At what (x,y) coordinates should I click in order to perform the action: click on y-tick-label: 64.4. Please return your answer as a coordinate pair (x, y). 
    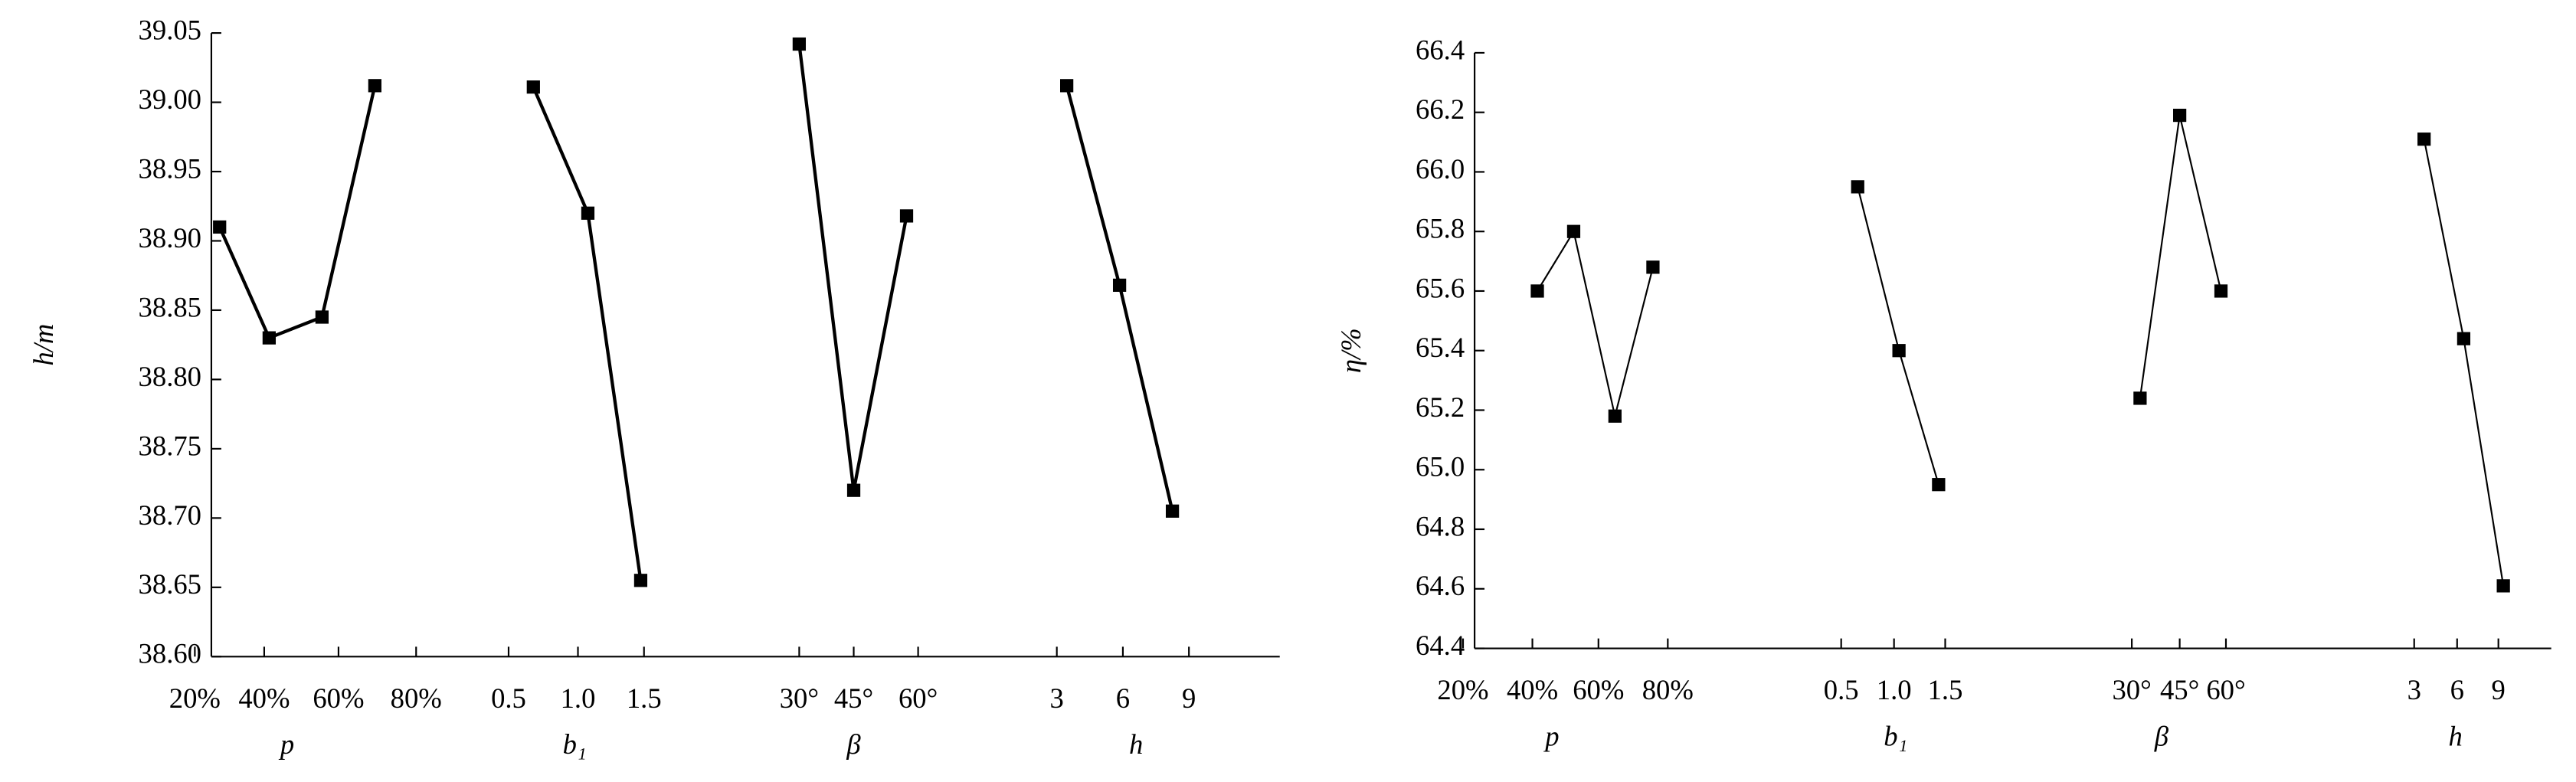
    Looking at the image, I should click on (1440, 645).